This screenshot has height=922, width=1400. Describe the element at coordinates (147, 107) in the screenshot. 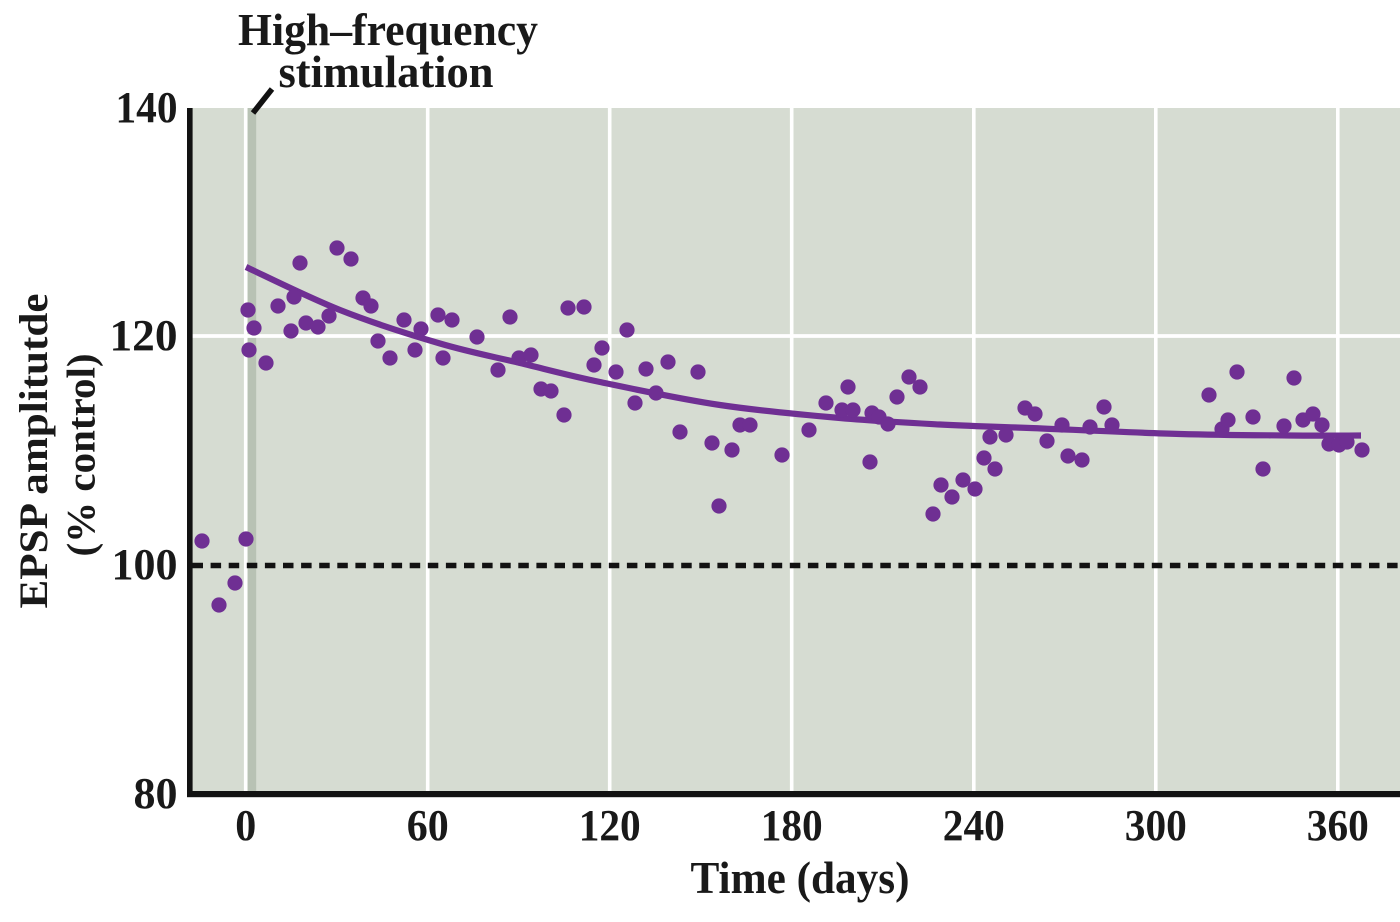

I see `svg-text: 140` at that location.